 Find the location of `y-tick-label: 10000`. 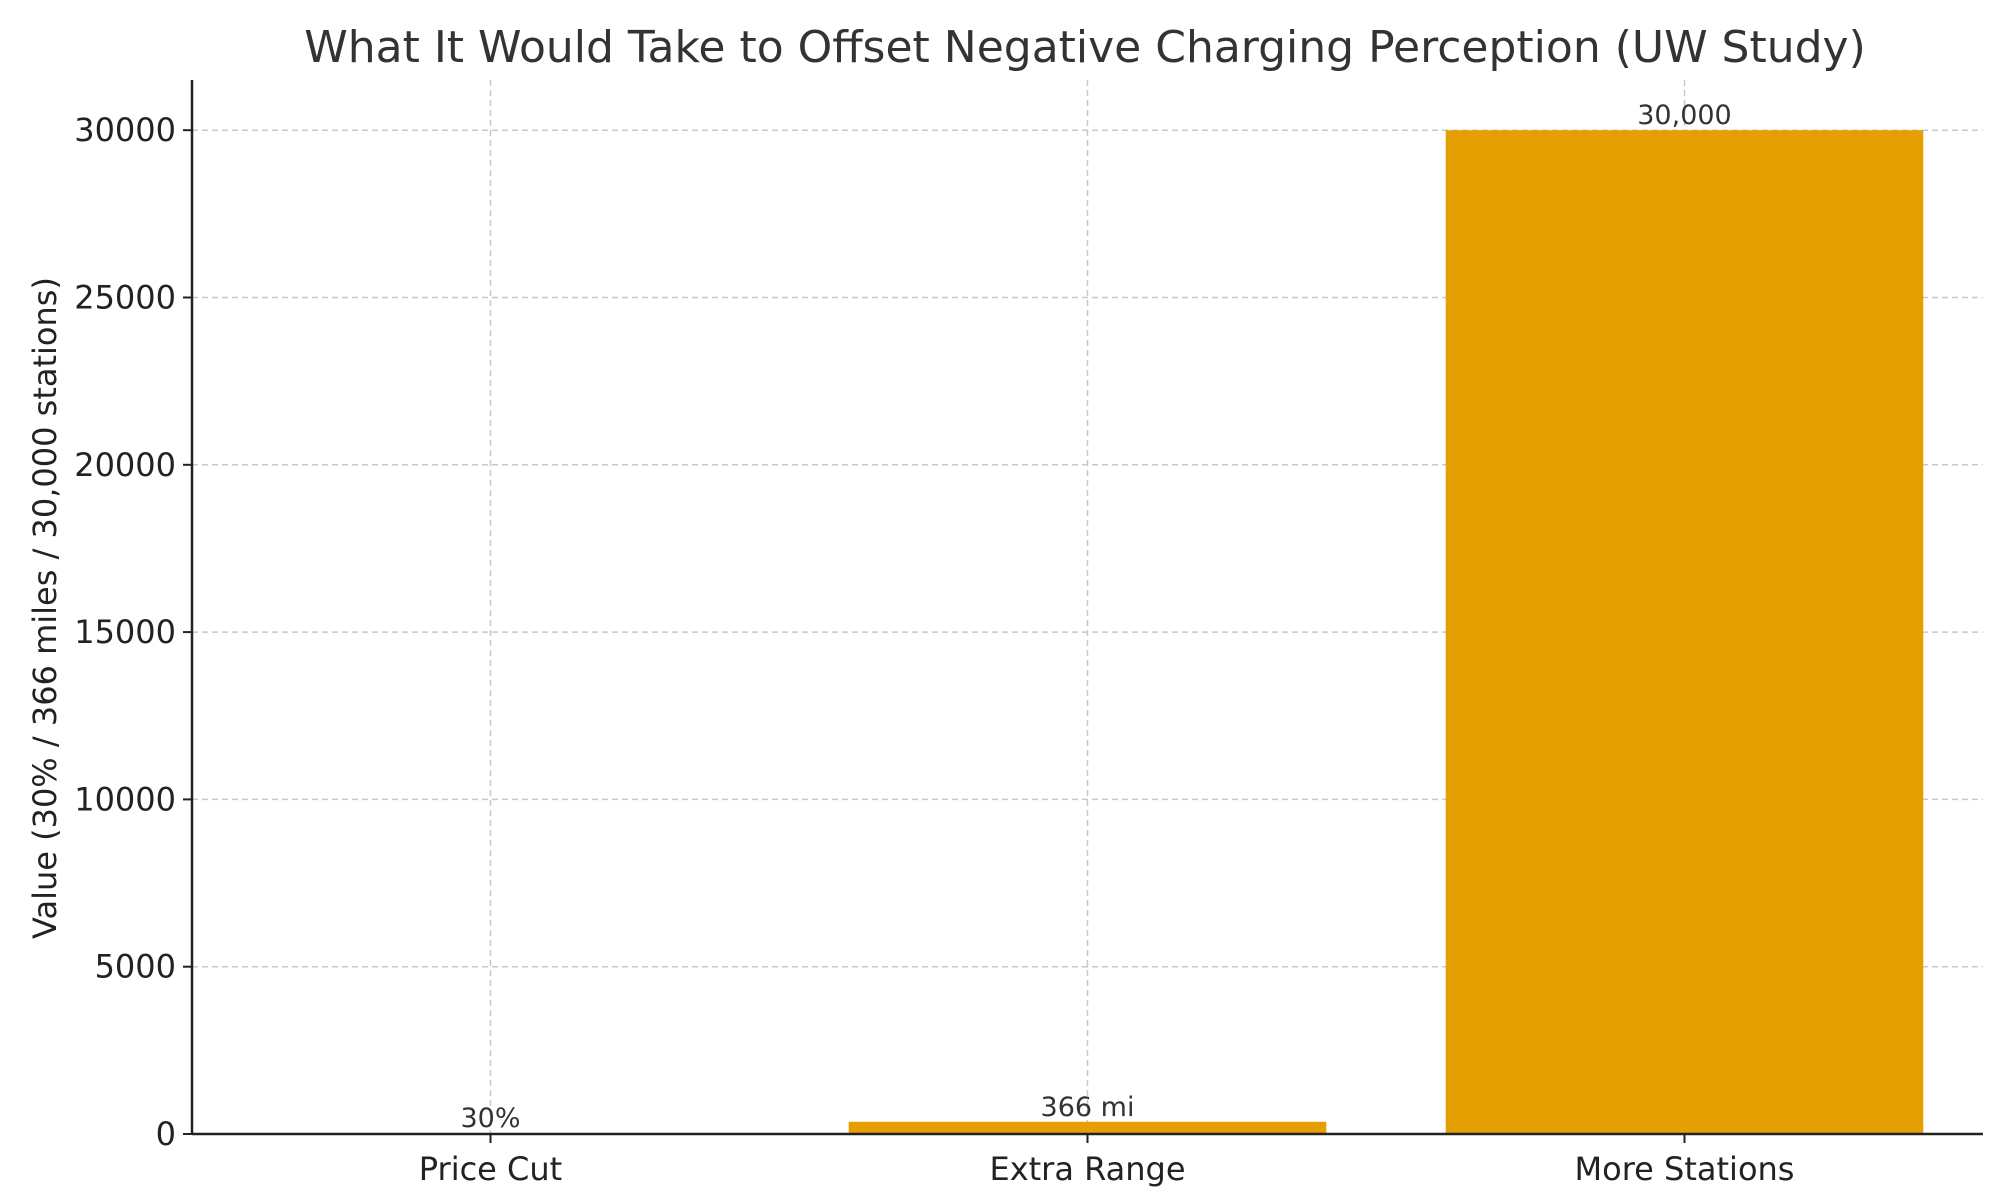

y-tick-label: 10000 is located at coordinates (125, 799).